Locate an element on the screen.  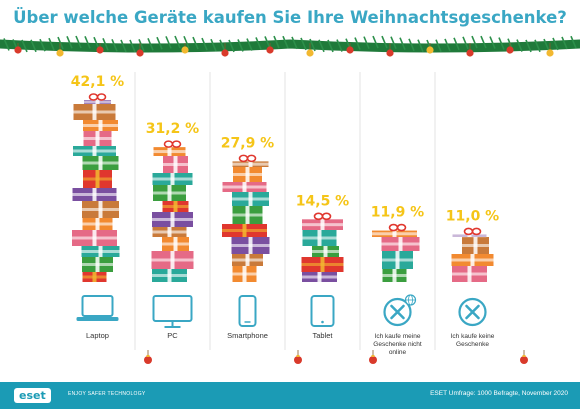
footer-tagline: ENJOY SAFER TECHNOLOGY is located at coordinates (107, 394).